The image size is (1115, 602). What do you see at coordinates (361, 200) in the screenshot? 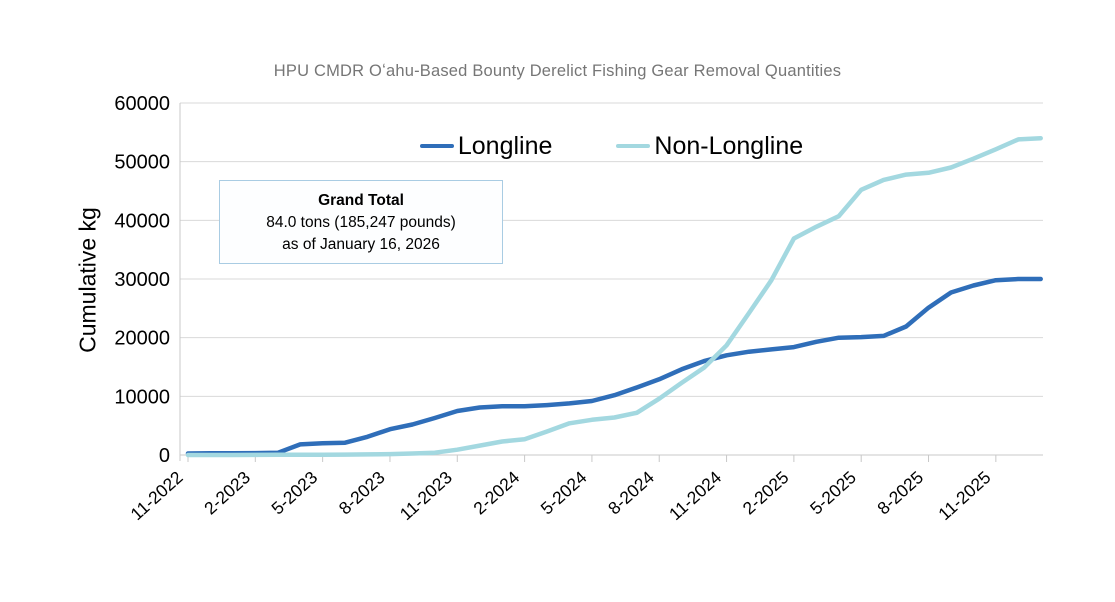
I see `grand-total-title: Grand Total` at bounding box center [361, 200].